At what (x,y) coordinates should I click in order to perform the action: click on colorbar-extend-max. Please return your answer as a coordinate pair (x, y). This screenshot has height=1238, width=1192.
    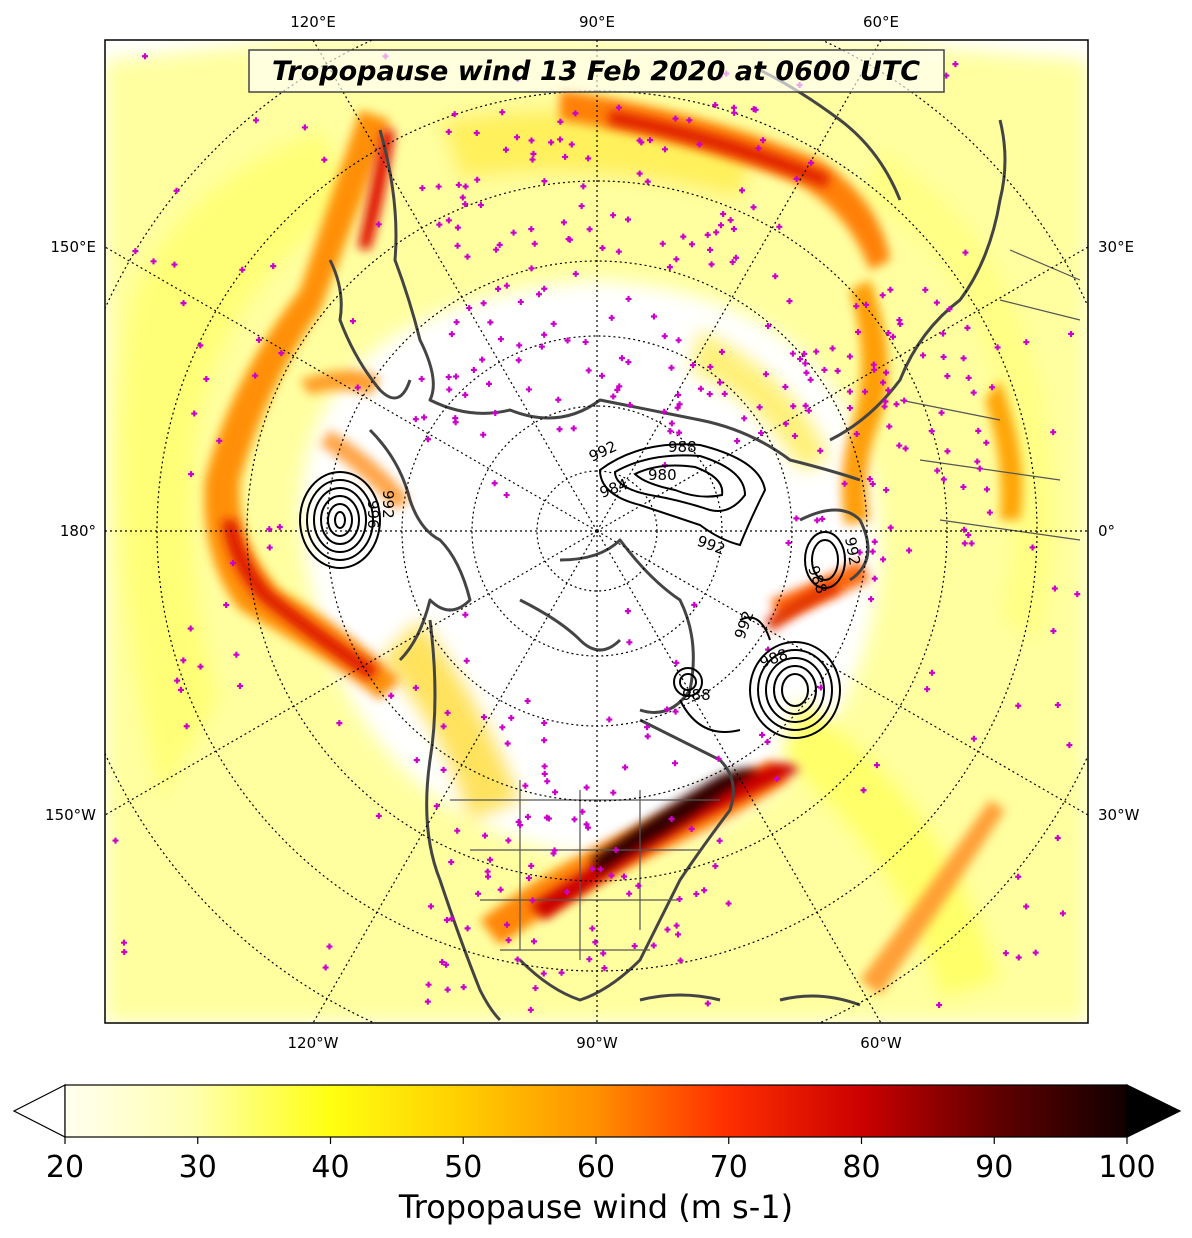
    Looking at the image, I should click on (1154, 1111).